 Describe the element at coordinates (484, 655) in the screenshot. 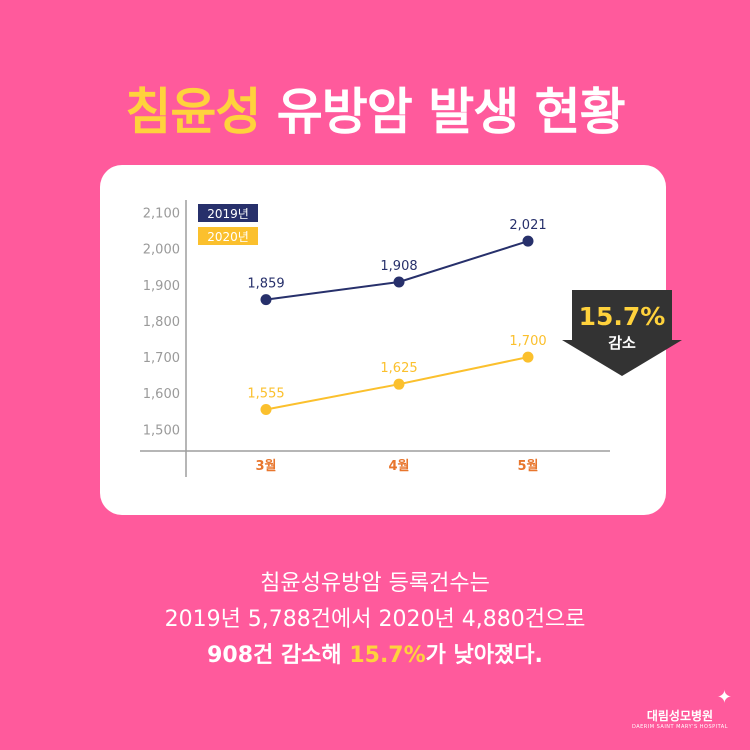

I see `caption-line-3-c: 가 낮아졌다.` at that location.